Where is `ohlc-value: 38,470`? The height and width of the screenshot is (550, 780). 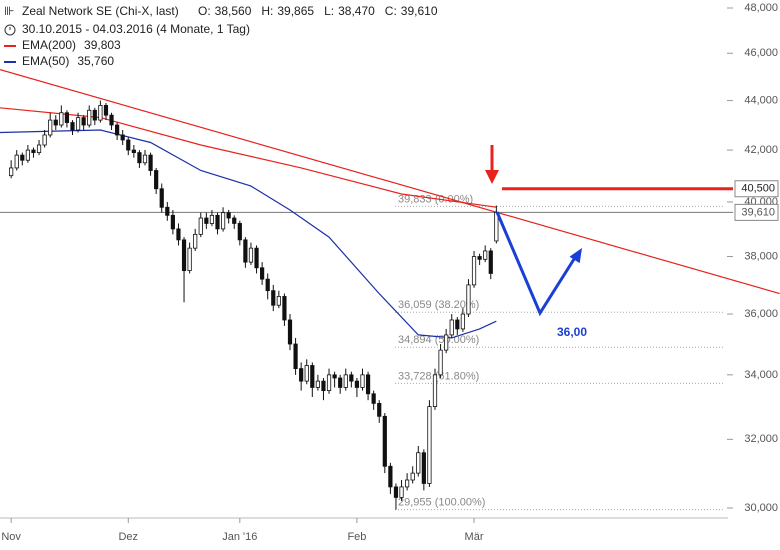
ohlc-value: 38,470 is located at coordinates (356, 11).